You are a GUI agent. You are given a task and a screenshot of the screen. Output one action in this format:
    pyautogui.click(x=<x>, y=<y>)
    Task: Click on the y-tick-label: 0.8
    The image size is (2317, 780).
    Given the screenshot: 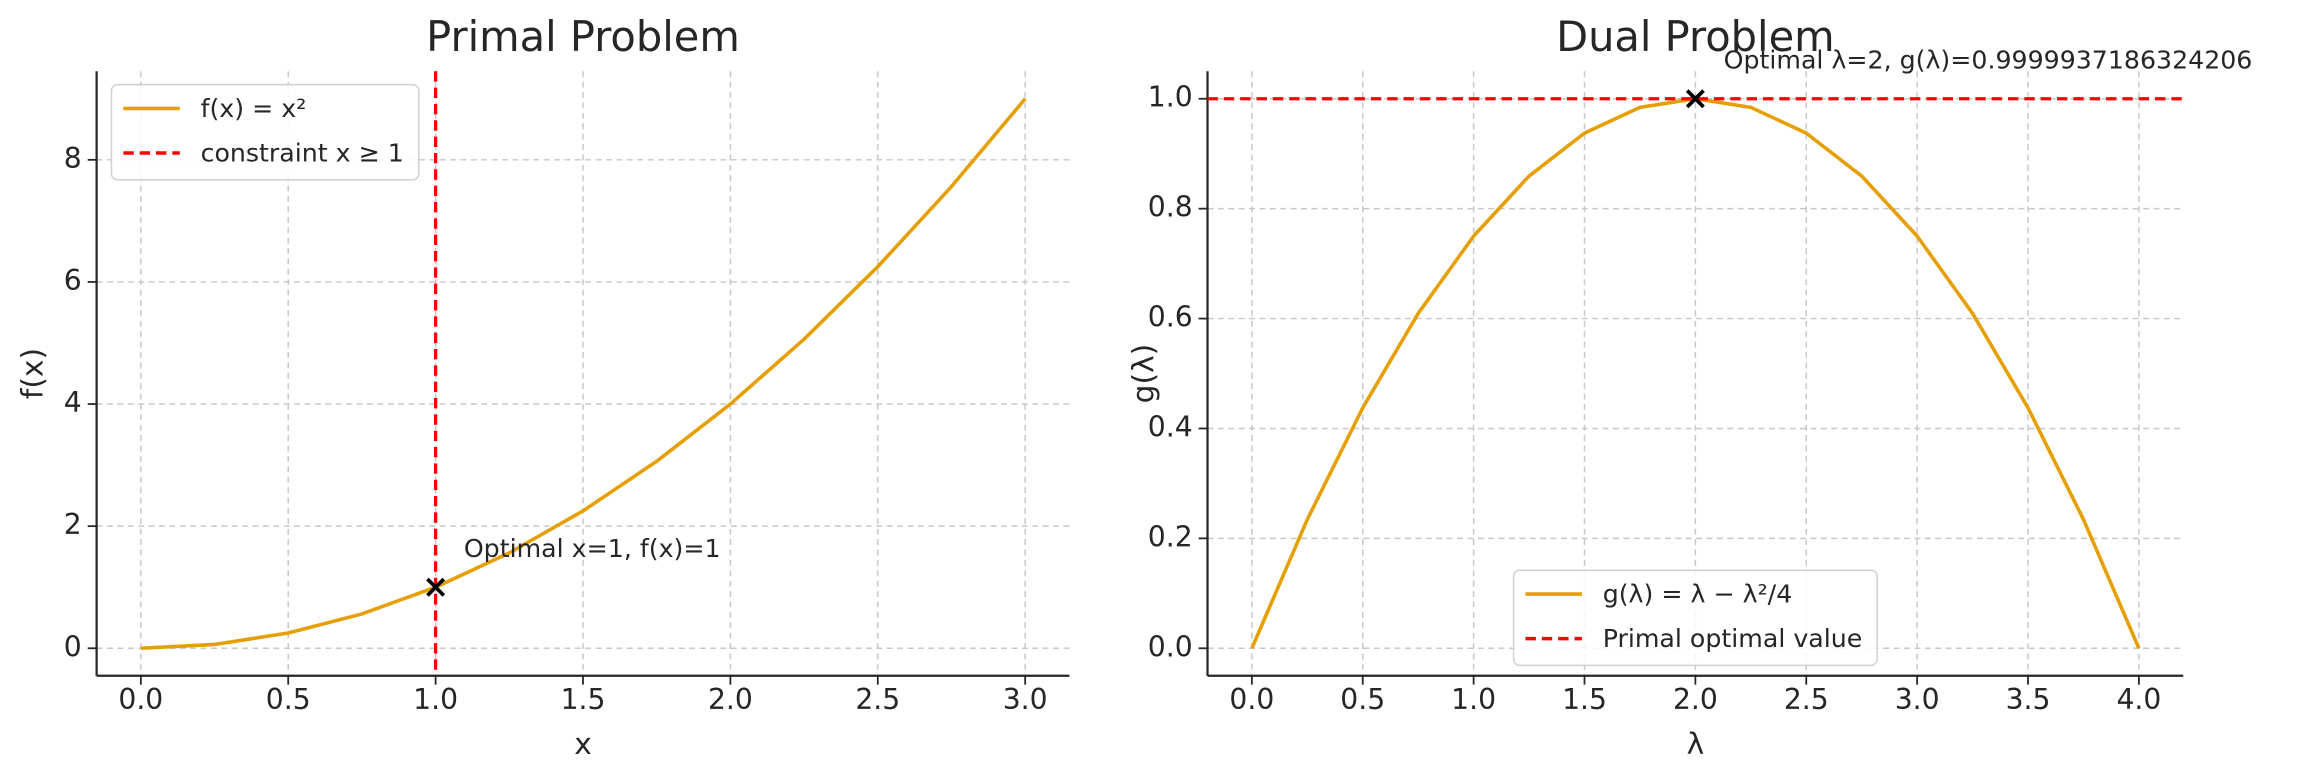 What is the action you would take?
    pyautogui.click(x=1170, y=207)
    